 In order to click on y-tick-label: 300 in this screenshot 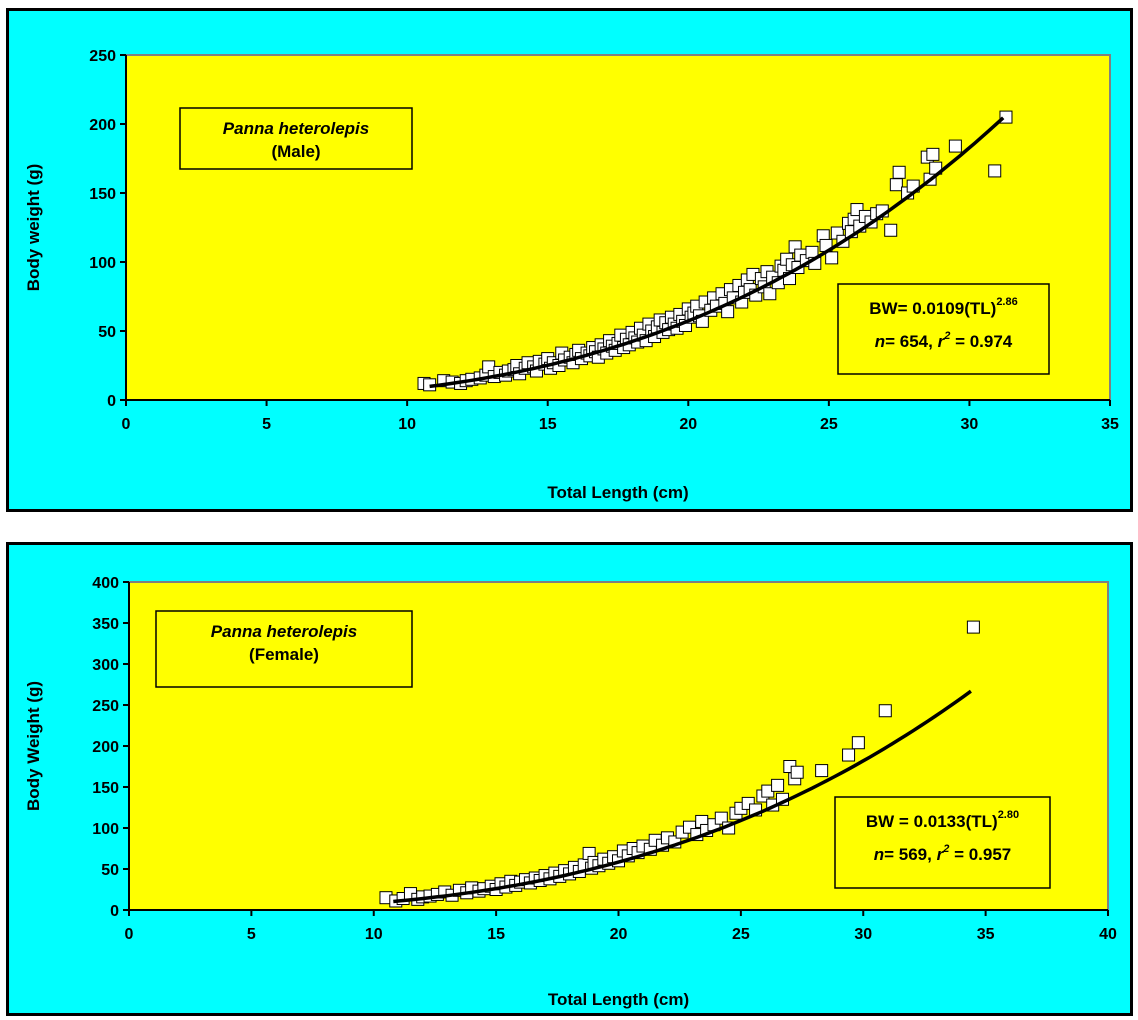, I will do `click(105, 665)`.